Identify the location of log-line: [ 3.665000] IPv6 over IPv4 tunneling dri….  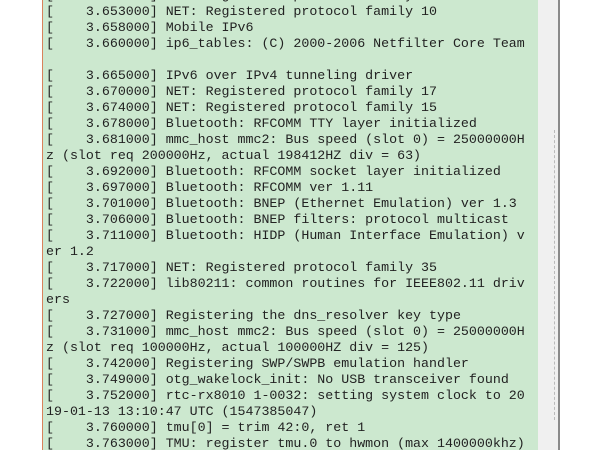
(230, 75).